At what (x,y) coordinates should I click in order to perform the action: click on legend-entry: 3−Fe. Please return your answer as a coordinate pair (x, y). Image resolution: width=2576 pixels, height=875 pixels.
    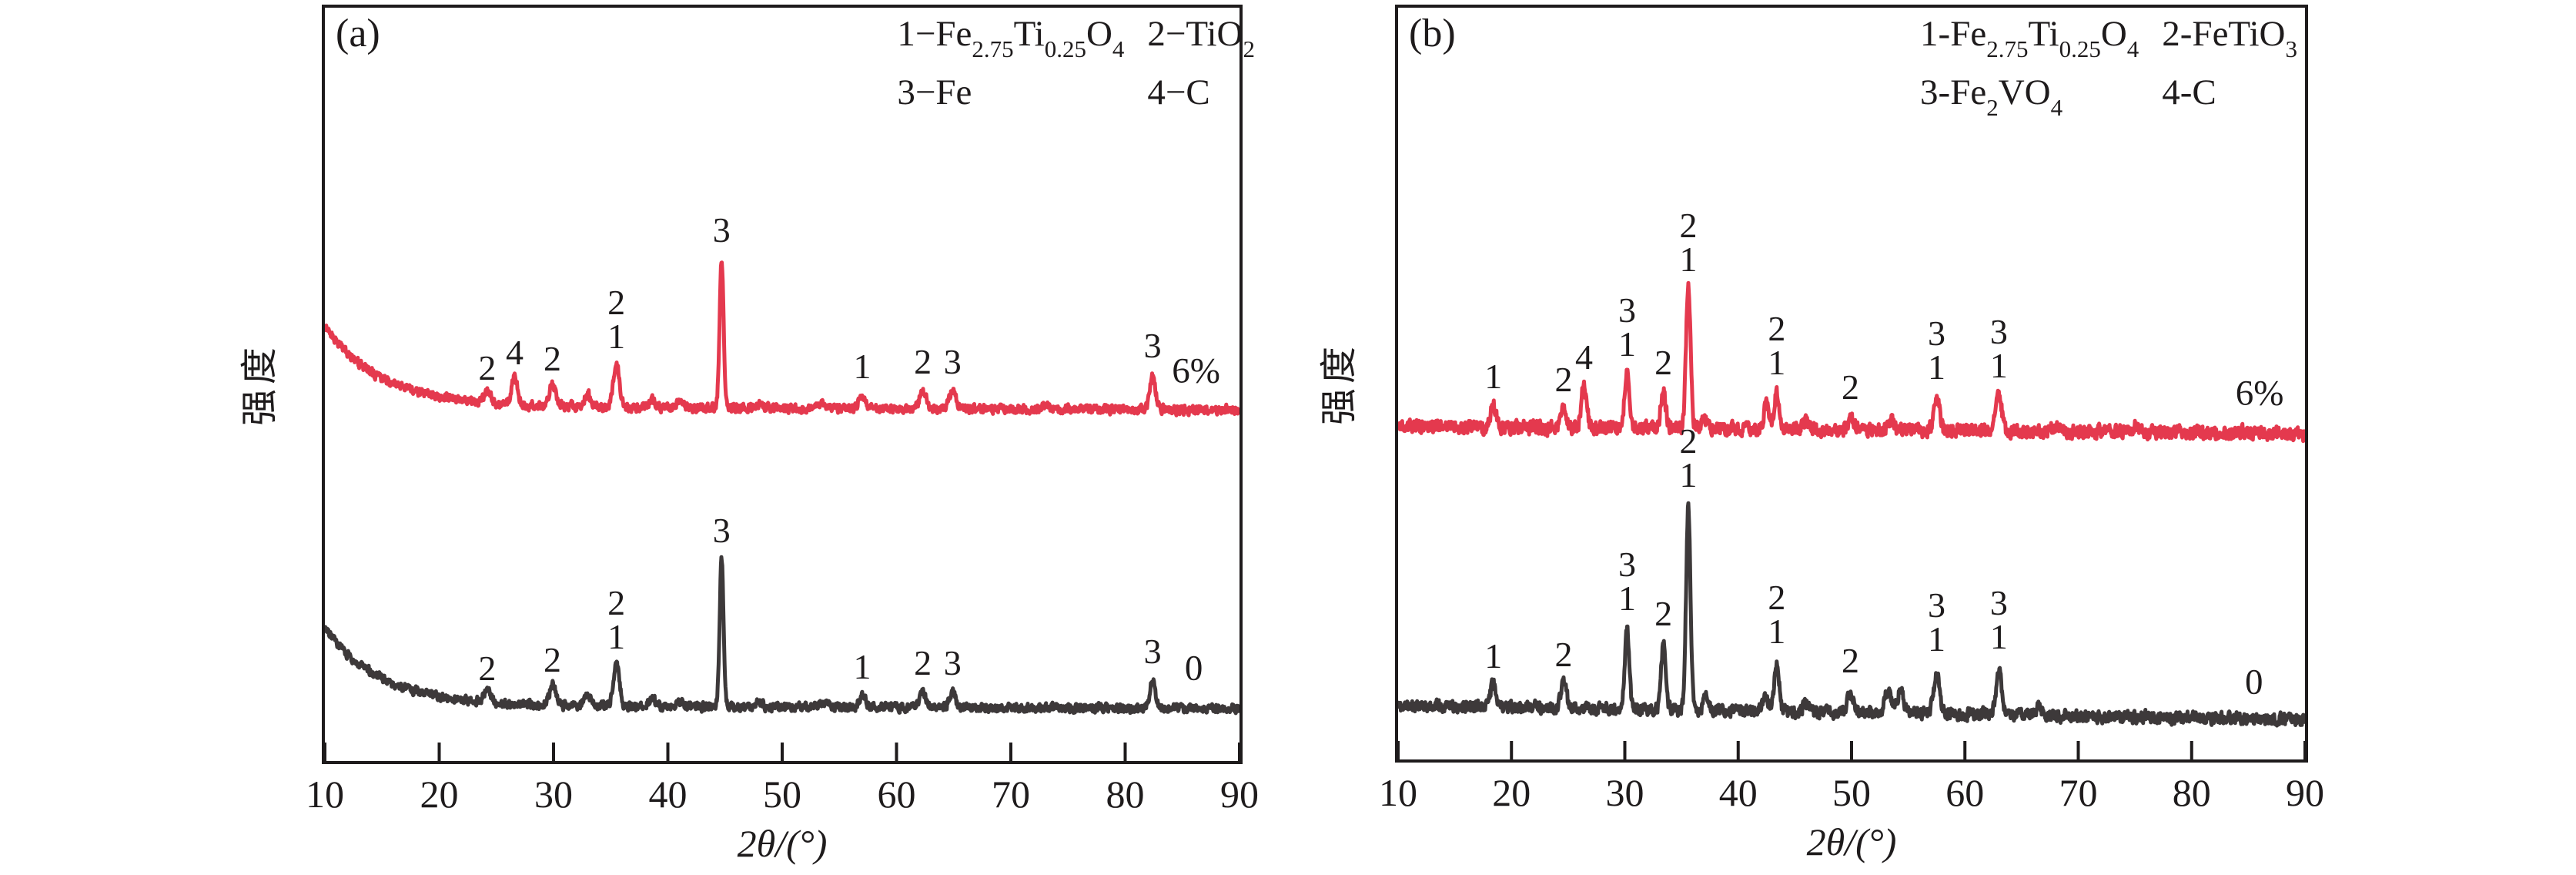
    Looking at the image, I should click on (935, 92).